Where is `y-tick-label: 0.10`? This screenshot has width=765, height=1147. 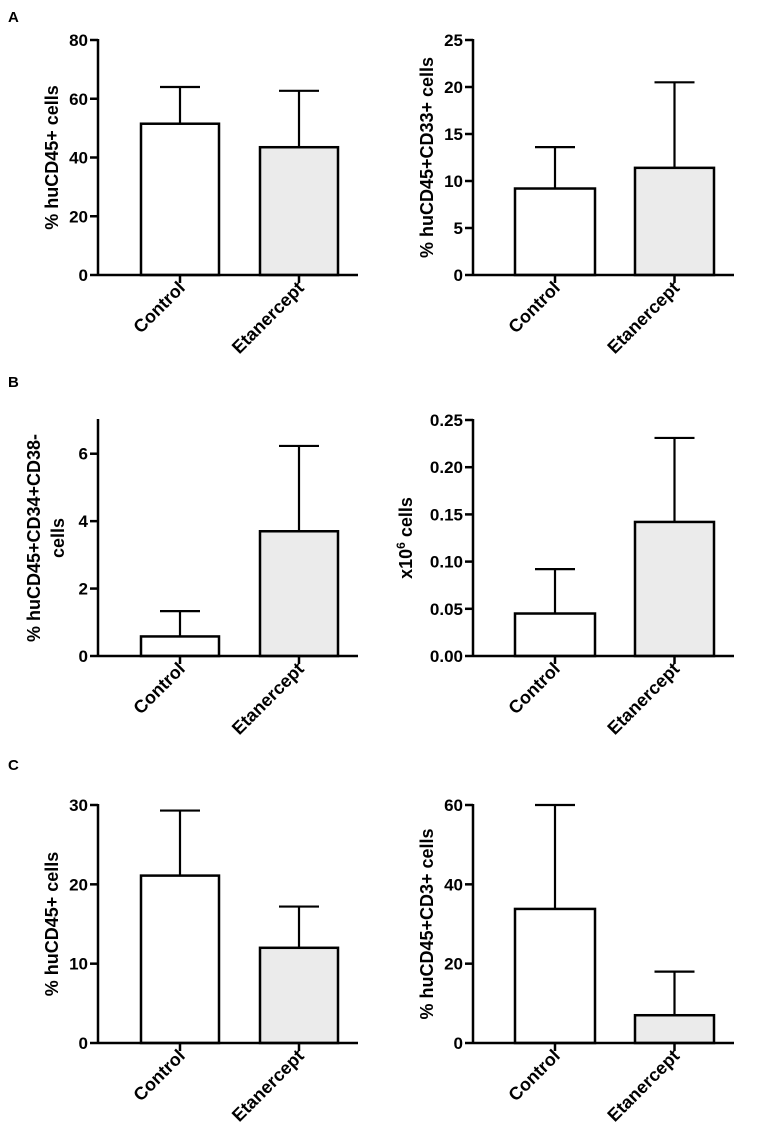 y-tick-label: 0.10 is located at coordinates (446, 562).